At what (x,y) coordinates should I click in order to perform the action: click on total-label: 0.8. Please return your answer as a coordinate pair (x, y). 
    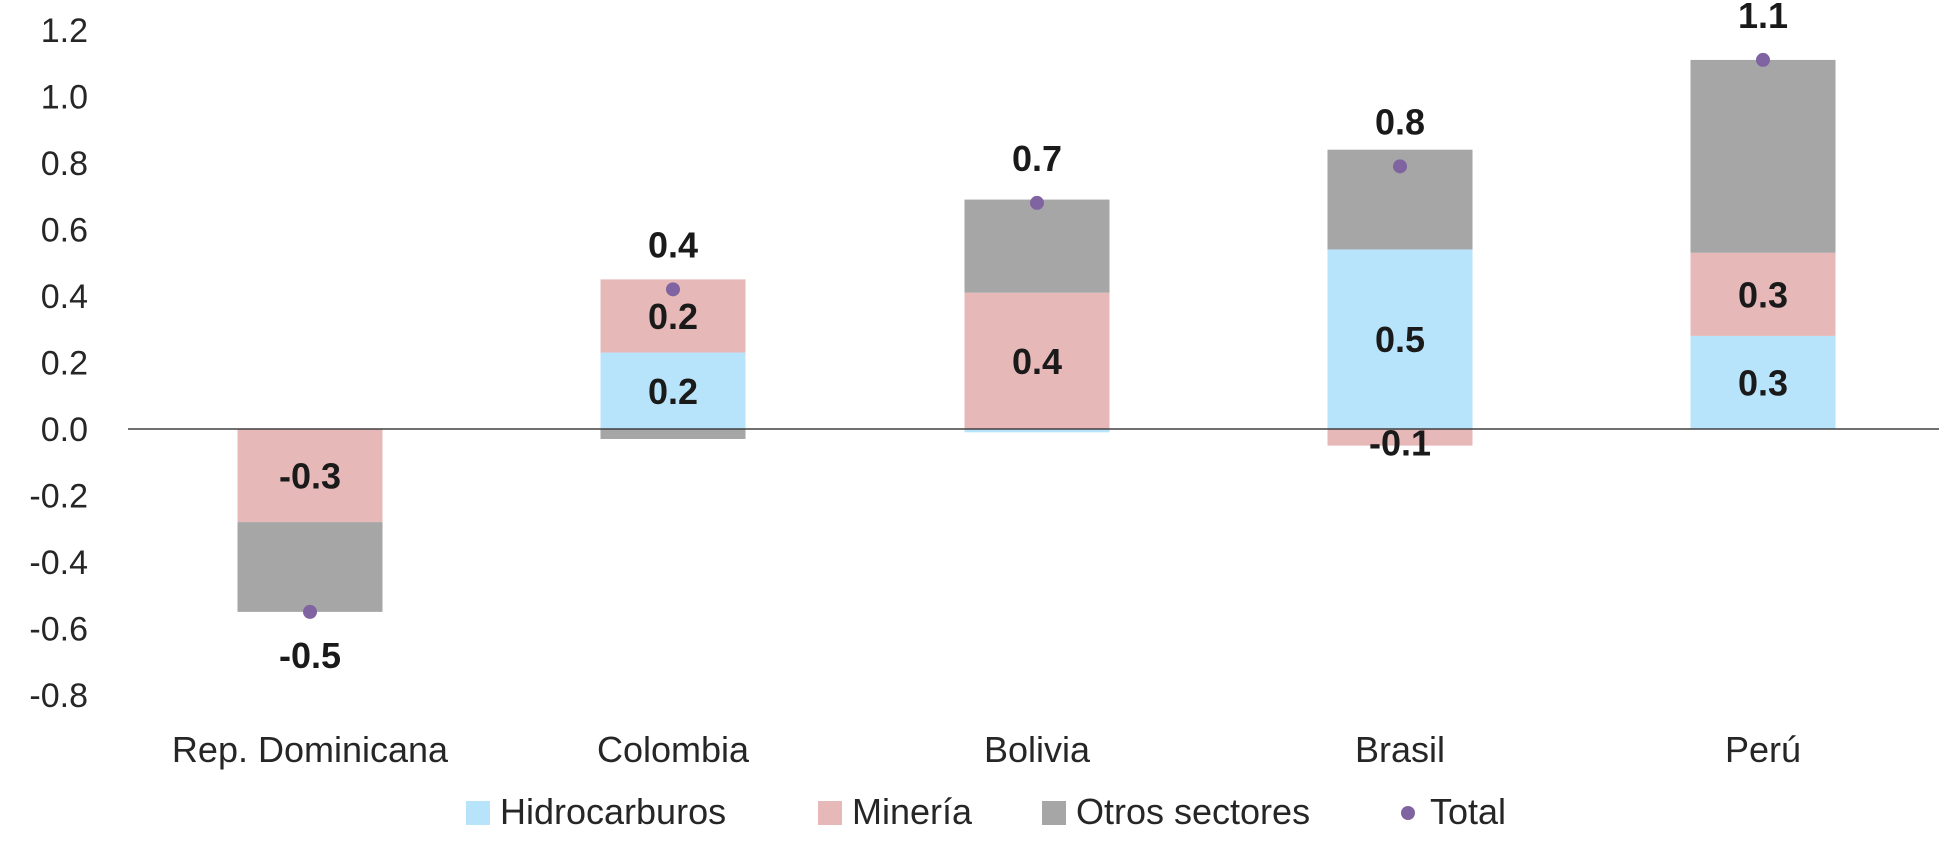
    Looking at the image, I should click on (1400, 121).